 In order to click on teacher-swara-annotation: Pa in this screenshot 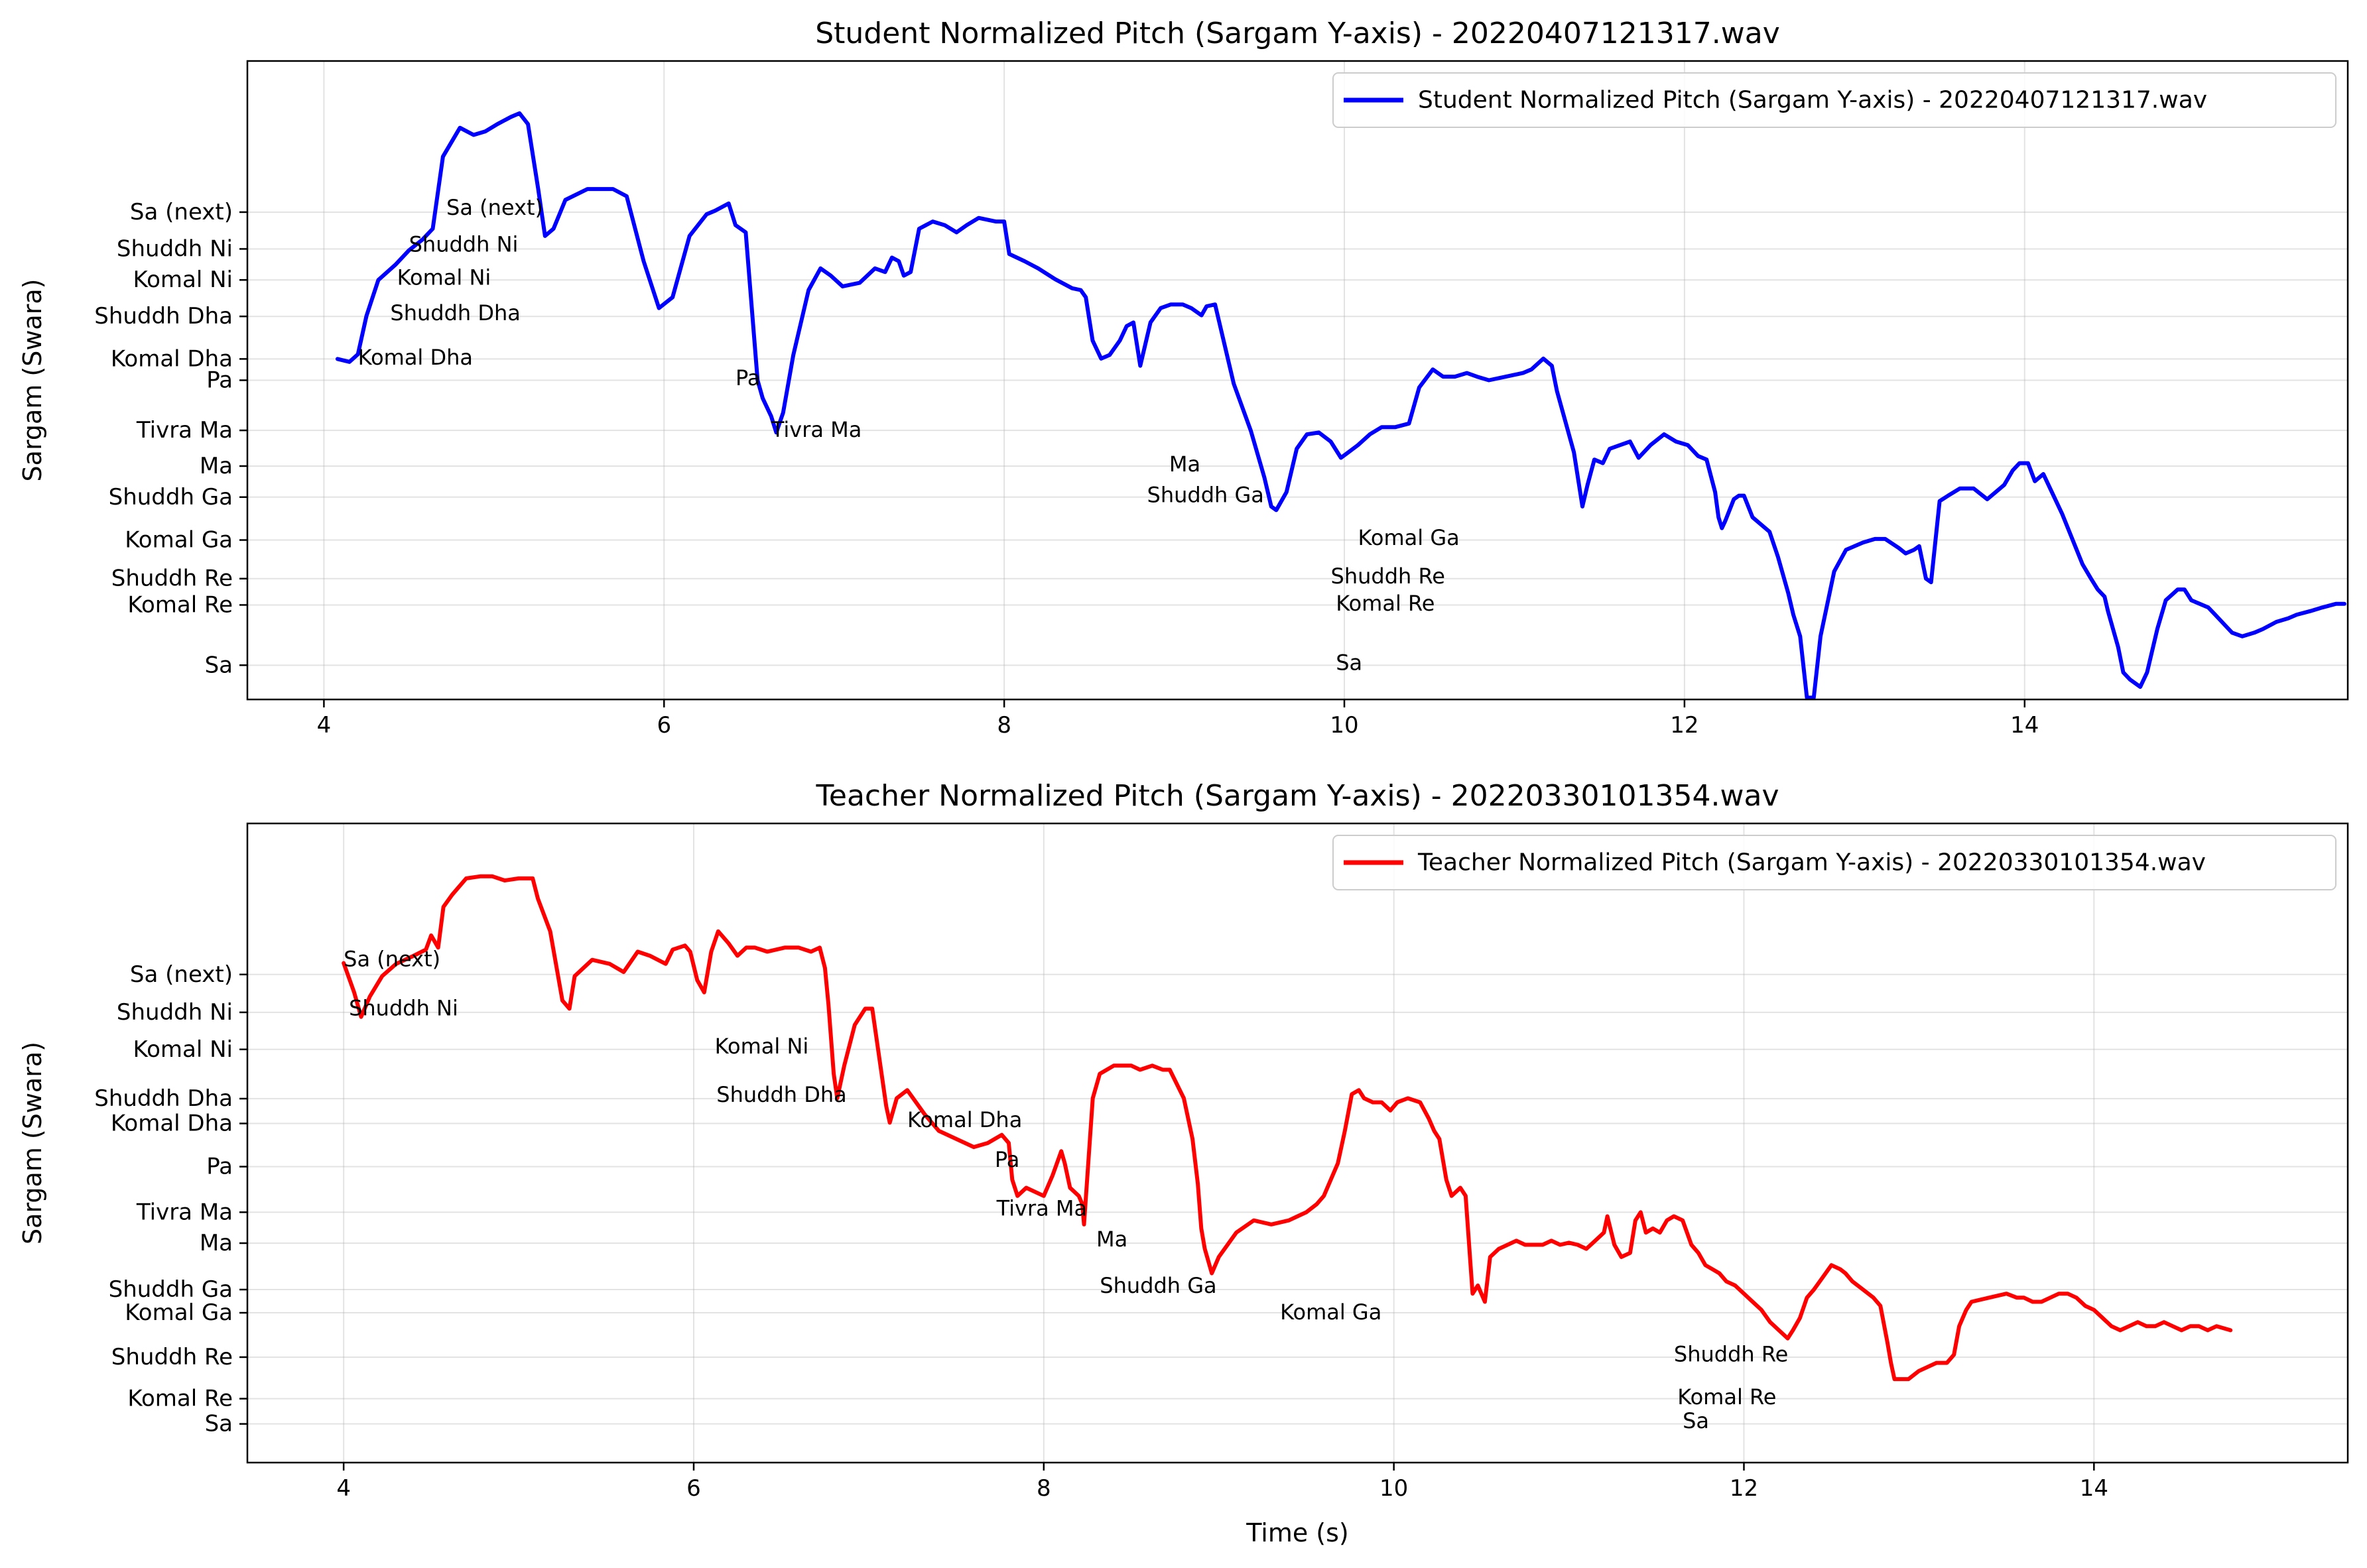, I will do `click(1007, 1159)`.